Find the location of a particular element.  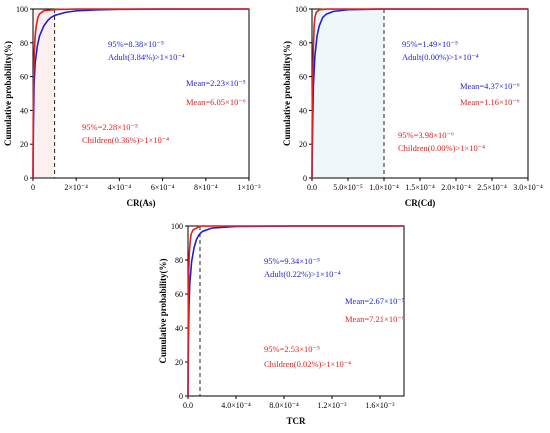

panel2-children-exceed-annotation: Children(0.00%)>1×10⁻⁴ is located at coordinates (441, 148).